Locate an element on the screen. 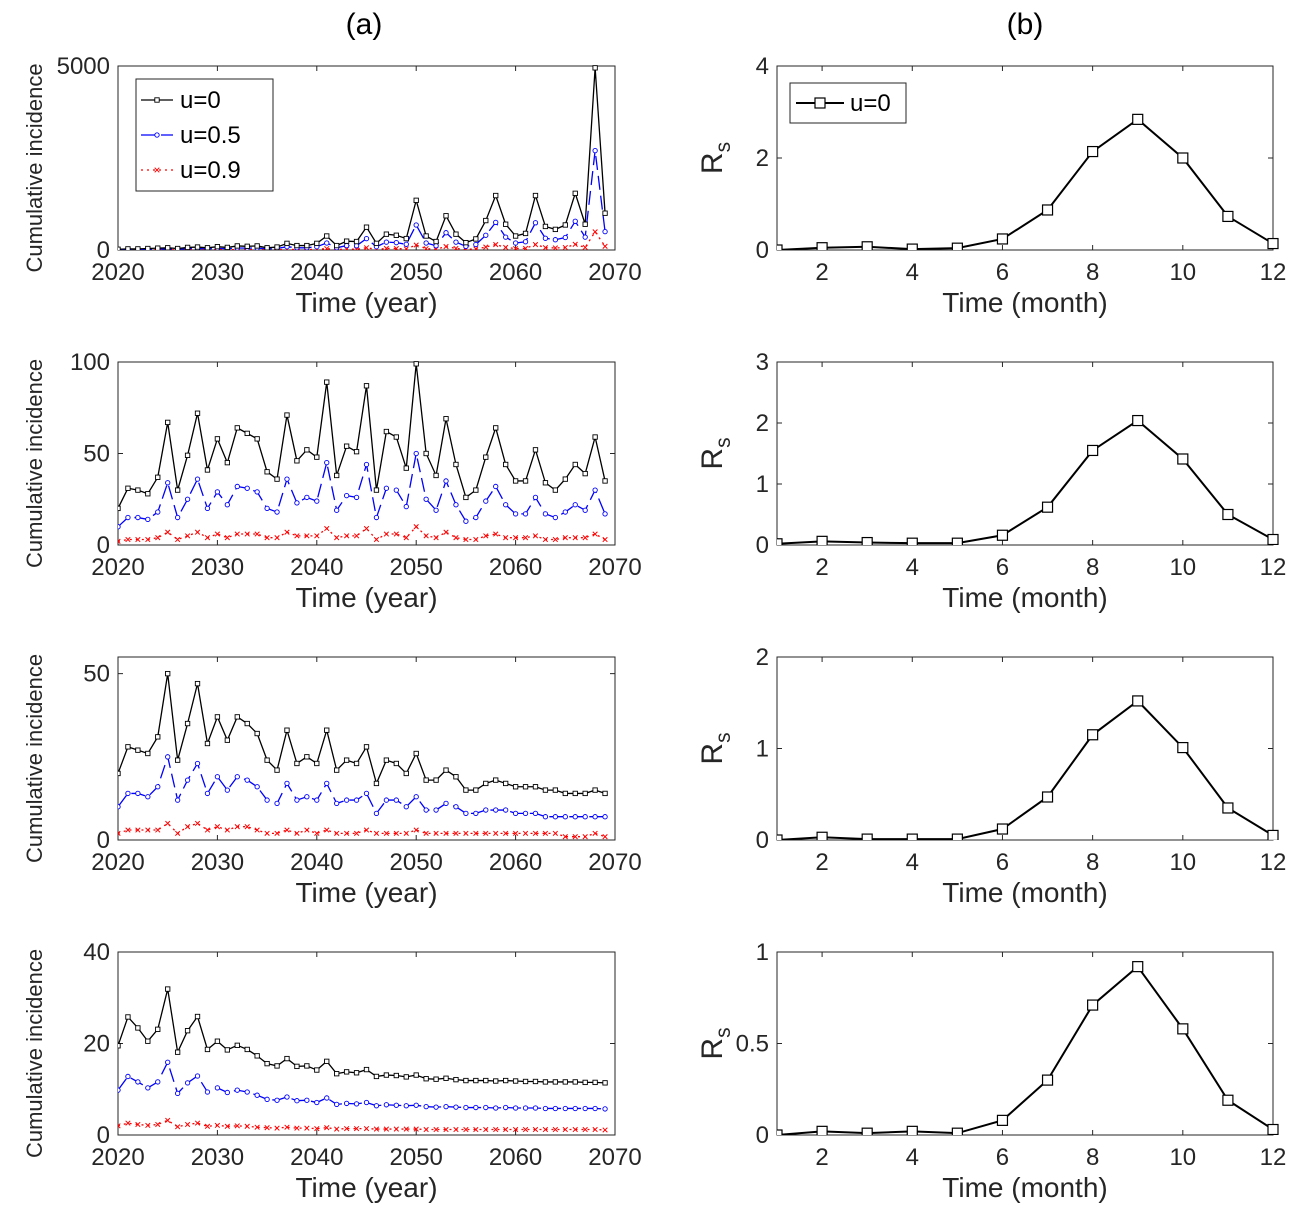  legend-label: u=0 is located at coordinates (200, 100).